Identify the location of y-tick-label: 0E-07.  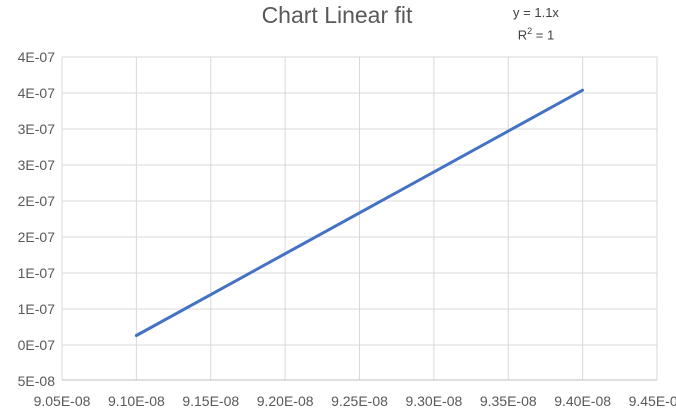
(37, 345).